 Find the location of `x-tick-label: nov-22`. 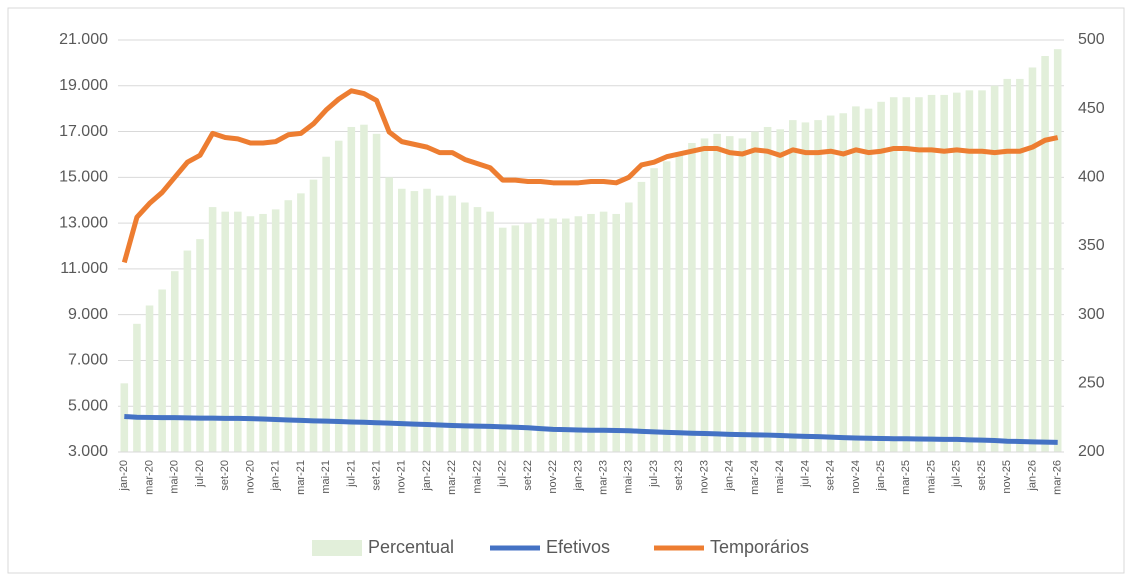

x-tick-label: nov-22 is located at coordinates (553, 477).